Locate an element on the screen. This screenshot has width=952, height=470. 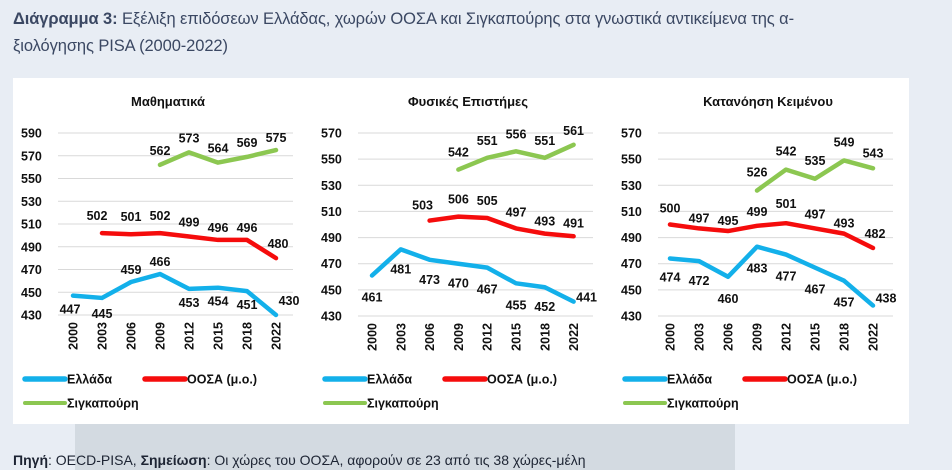
data-label: 503 is located at coordinates (422, 206).